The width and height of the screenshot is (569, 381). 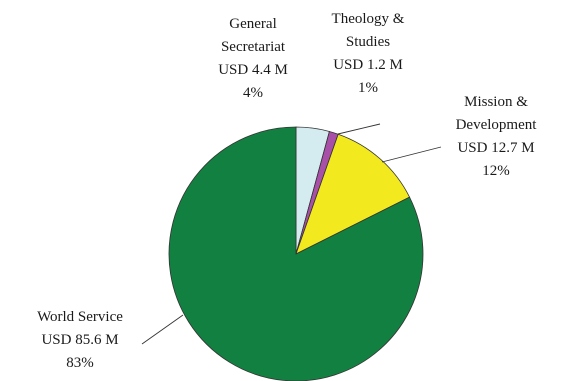 I want to click on slice-label-mission-development: Mission & Development USD 12.7 M 12%, so click(x=497, y=136).